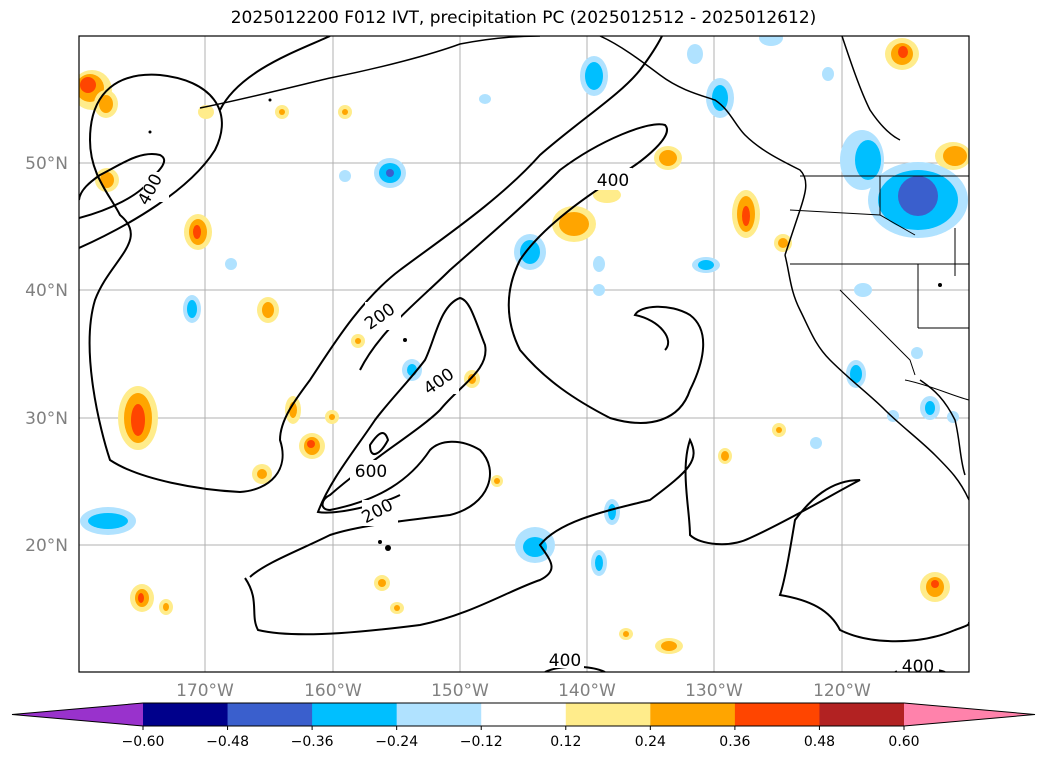  What do you see at coordinates (714, 691) in the screenshot?
I see `lon-label: 130°W` at bounding box center [714, 691].